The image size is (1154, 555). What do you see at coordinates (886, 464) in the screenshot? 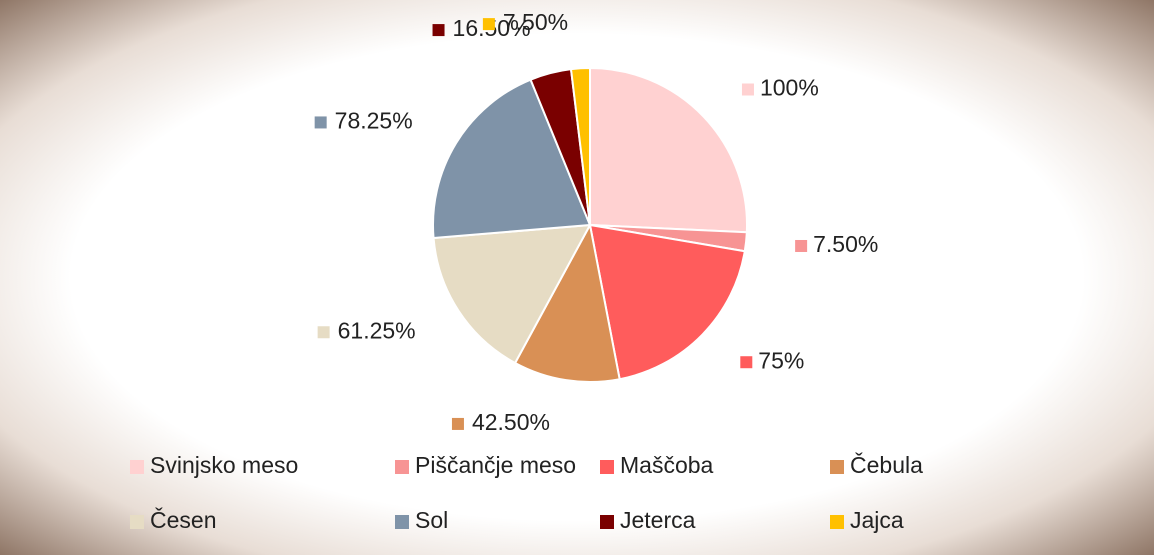
I see `legend-label: Čebula` at bounding box center [886, 464].